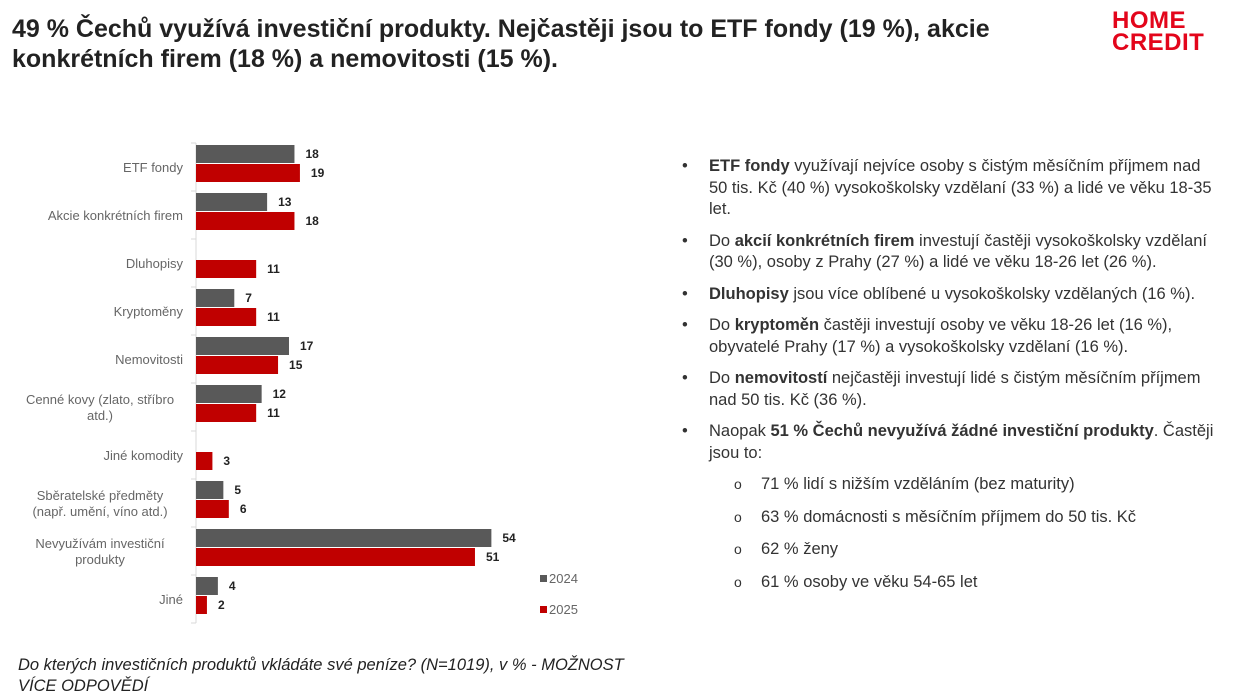  I want to click on category-label: Cenné kovy (zlato, stříbro, so click(100, 399).